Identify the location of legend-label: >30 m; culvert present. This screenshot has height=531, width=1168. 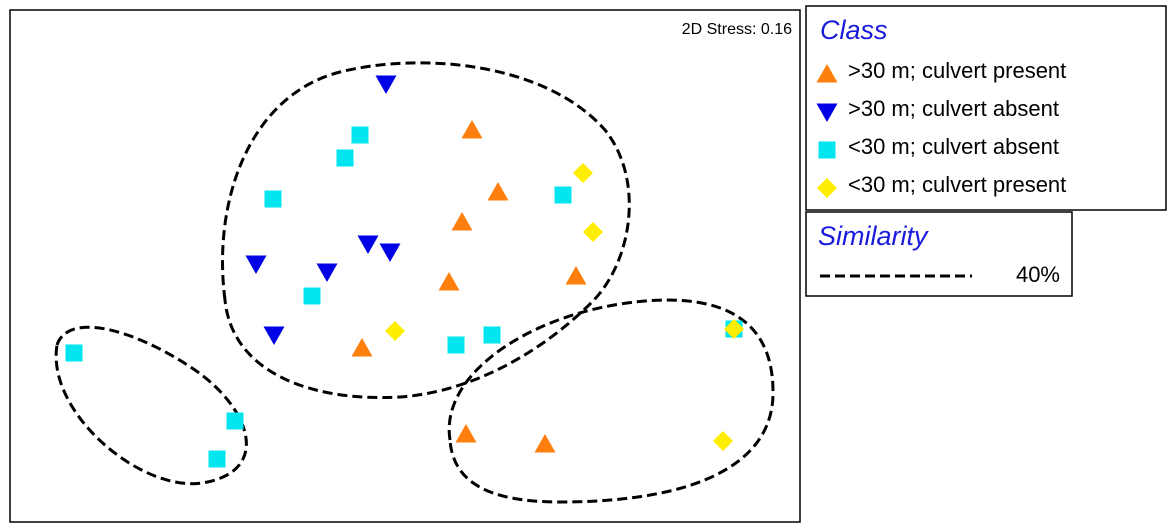
(957, 70).